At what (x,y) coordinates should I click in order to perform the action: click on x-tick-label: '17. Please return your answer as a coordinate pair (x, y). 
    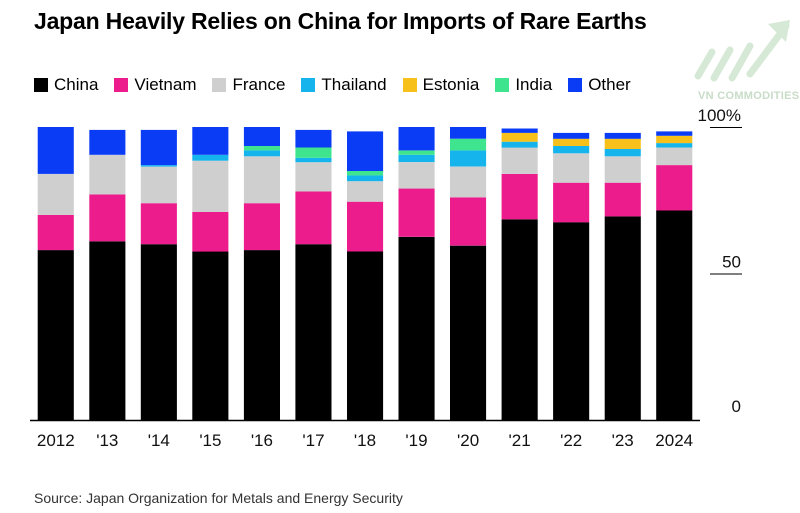
    Looking at the image, I should click on (313, 440).